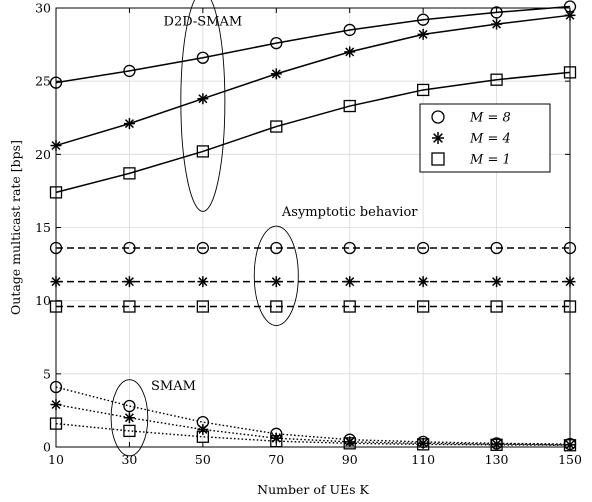 The height and width of the screenshot is (502, 592). What do you see at coordinates (43, 227) in the screenshot?
I see `y-tick-label: 15` at bounding box center [43, 227].